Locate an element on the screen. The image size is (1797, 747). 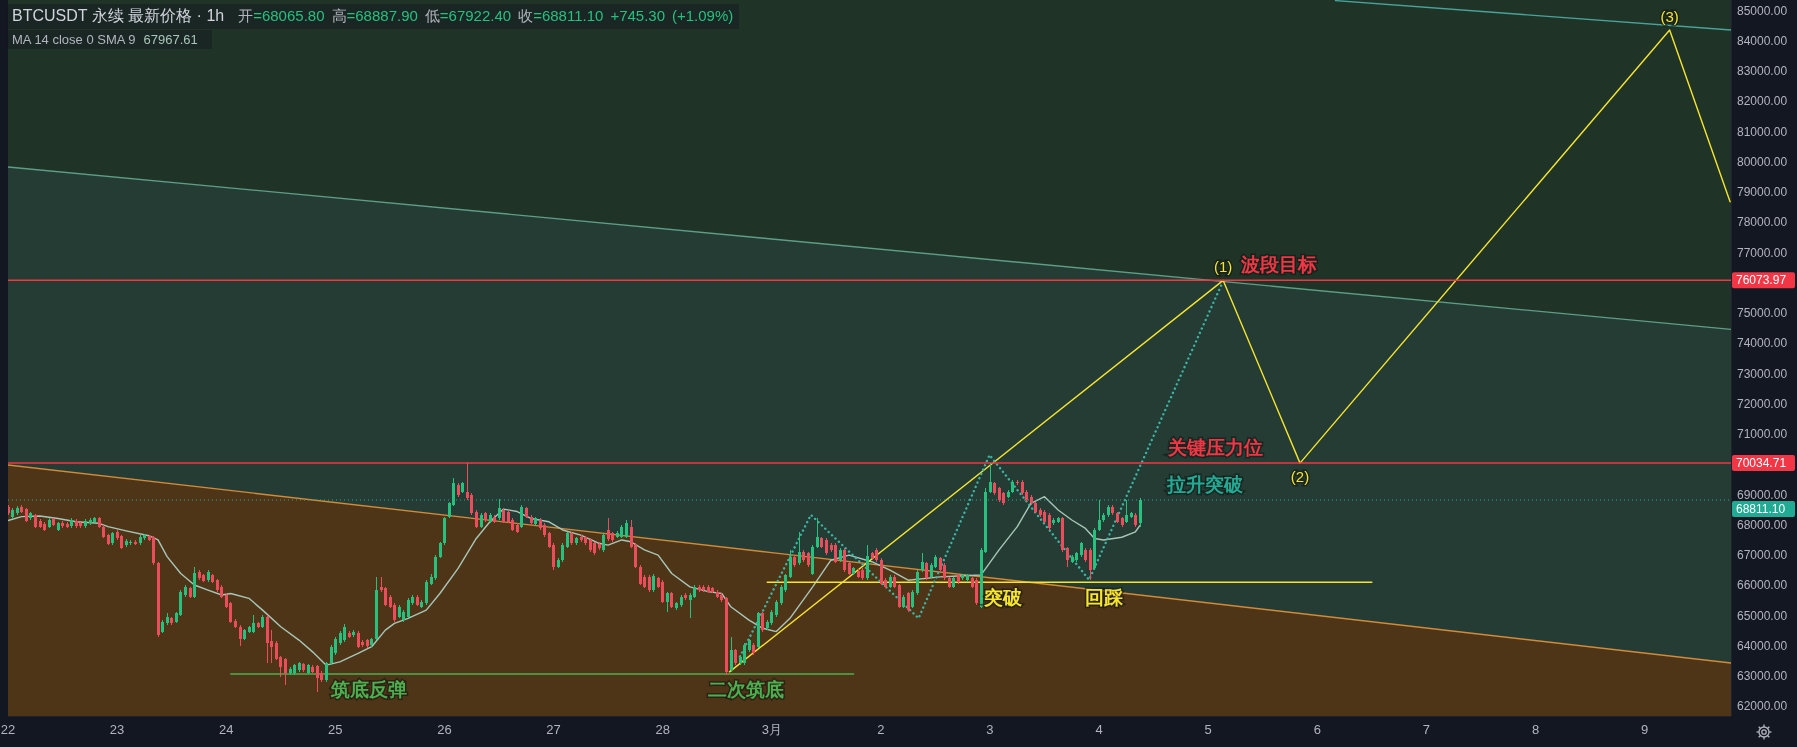
chart-title: BTCUSDT 永续 最新价格 · 1h is located at coordinates (118, 15).